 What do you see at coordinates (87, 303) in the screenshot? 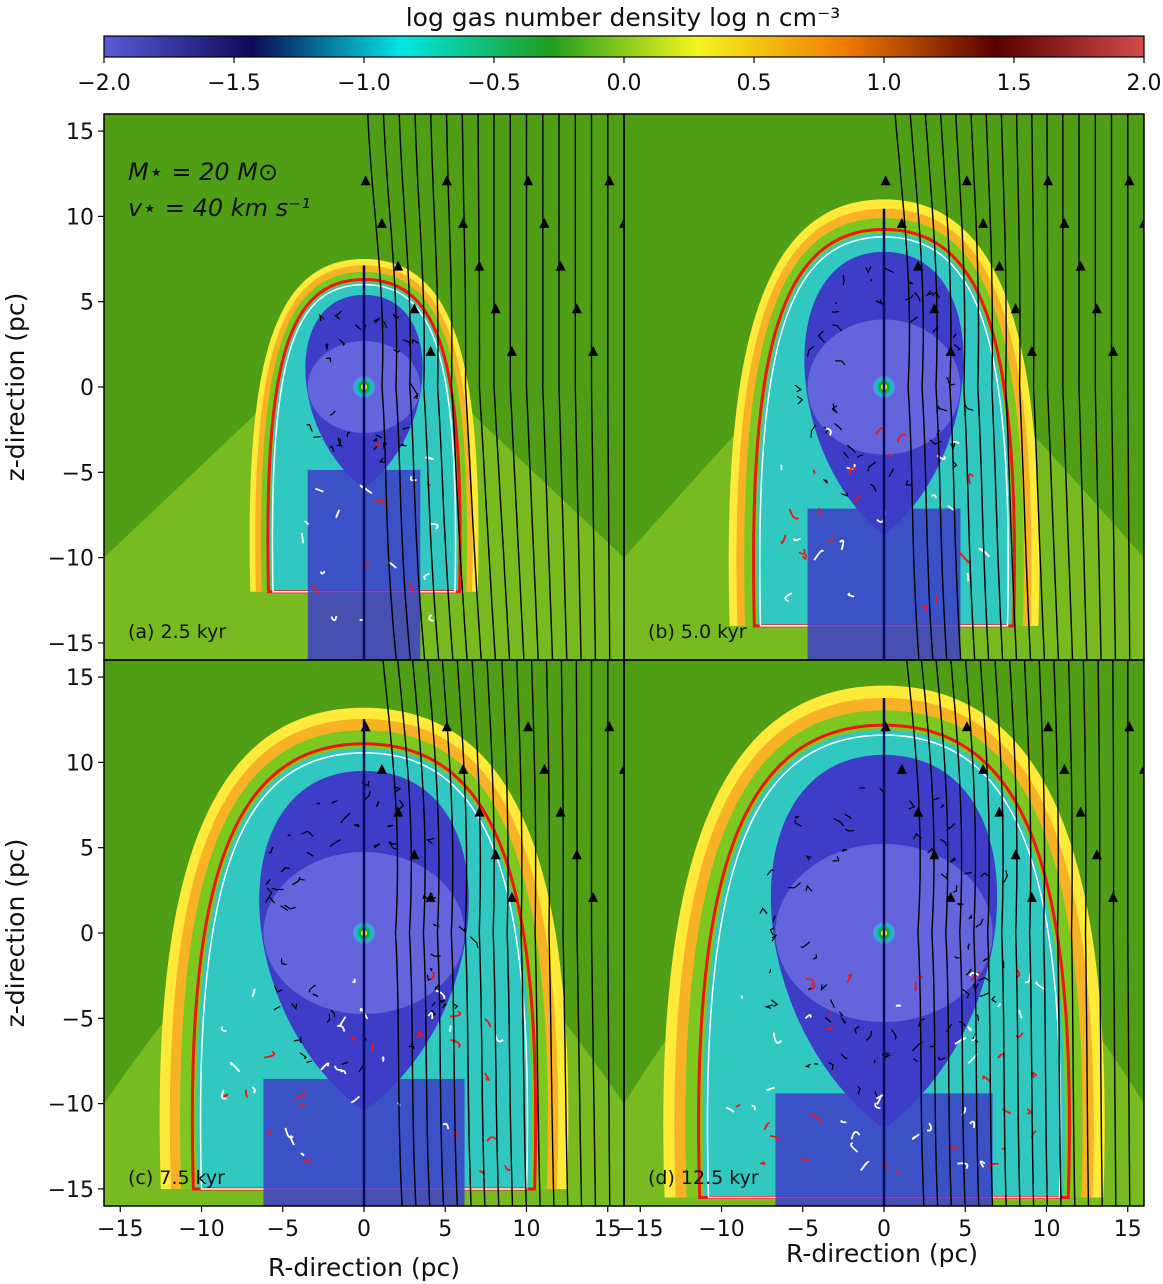
I see `y-tick-label: 5` at bounding box center [87, 303].